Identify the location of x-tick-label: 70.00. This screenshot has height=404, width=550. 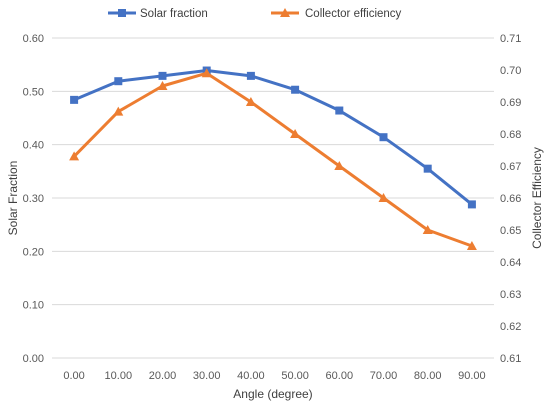
(384, 376).